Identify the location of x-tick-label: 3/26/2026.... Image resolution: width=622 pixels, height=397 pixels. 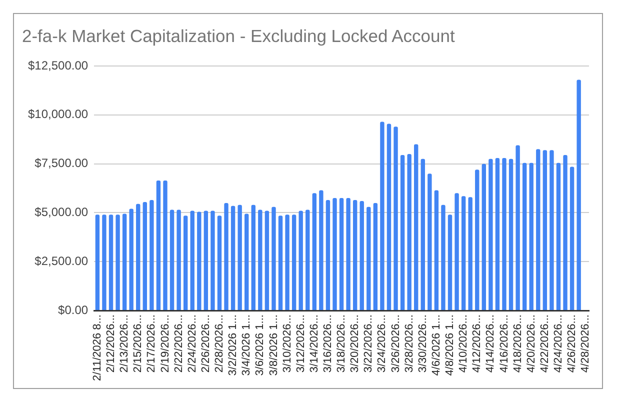
(396, 343).